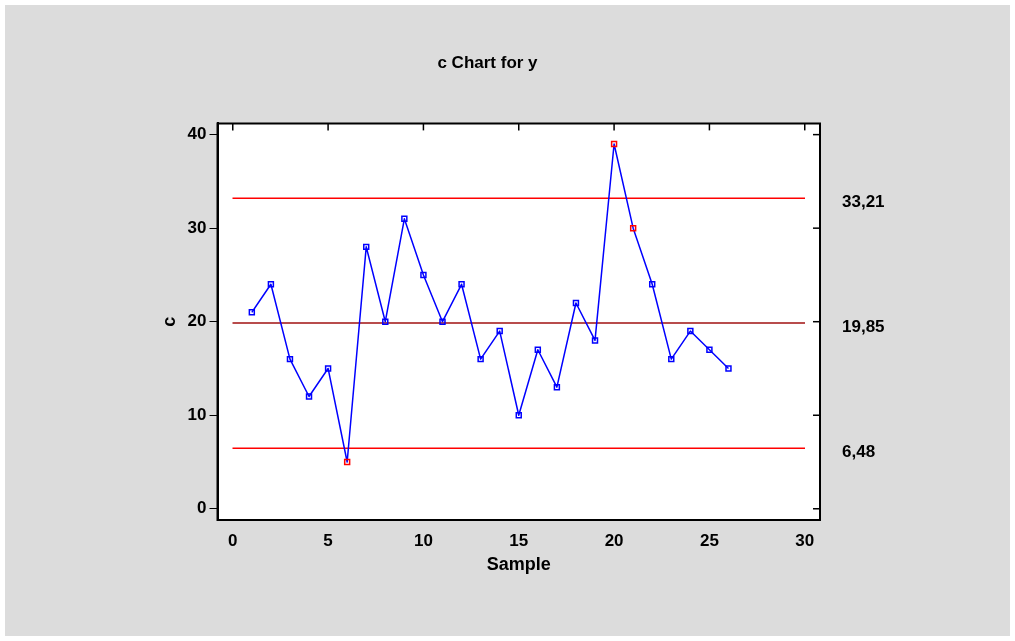 This screenshot has height=641, width=1015. What do you see at coordinates (328, 540) in the screenshot?
I see `x-tick-label: 5` at bounding box center [328, 540].